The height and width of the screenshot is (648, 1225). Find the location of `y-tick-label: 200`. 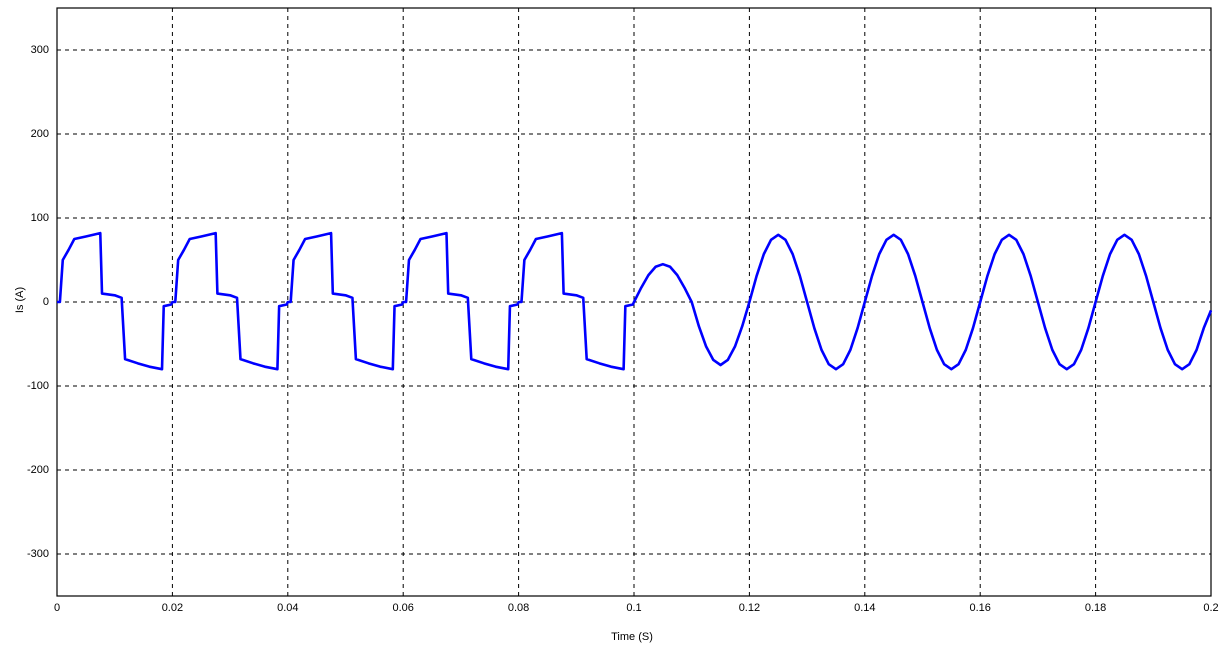

y-tick-label: 200 is located at coordinates (40, 134).